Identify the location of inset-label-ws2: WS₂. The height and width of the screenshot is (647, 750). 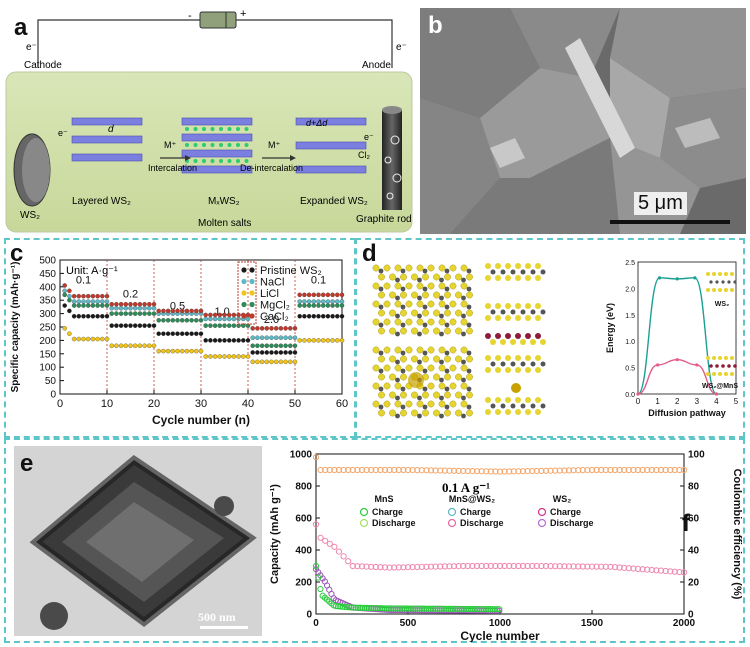
(722, 304).